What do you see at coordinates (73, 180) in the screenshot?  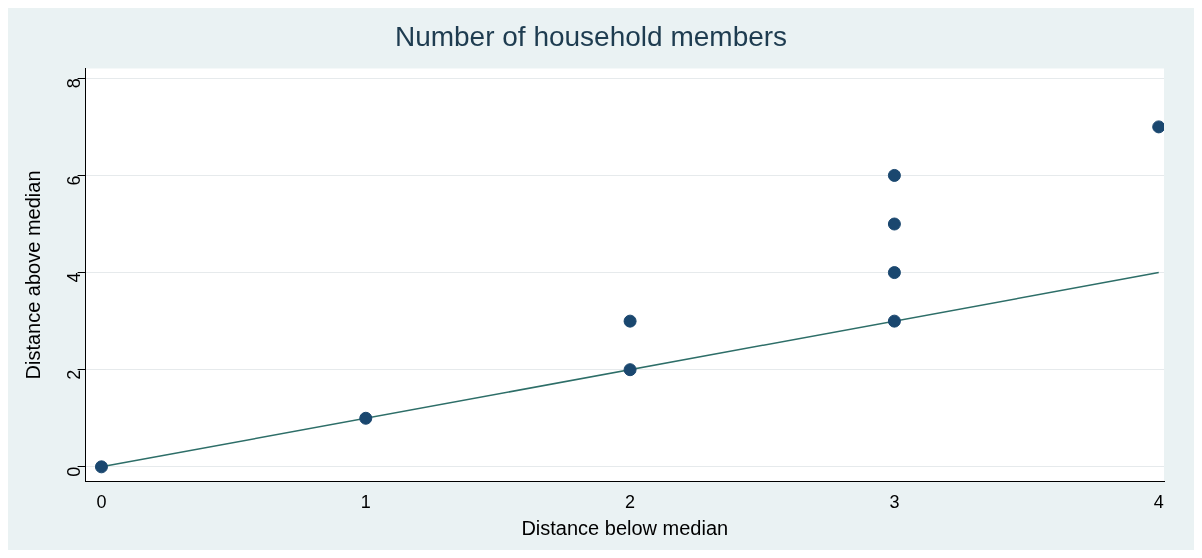 I see `y-tick-label: 6` at bounding box center [73, 180].